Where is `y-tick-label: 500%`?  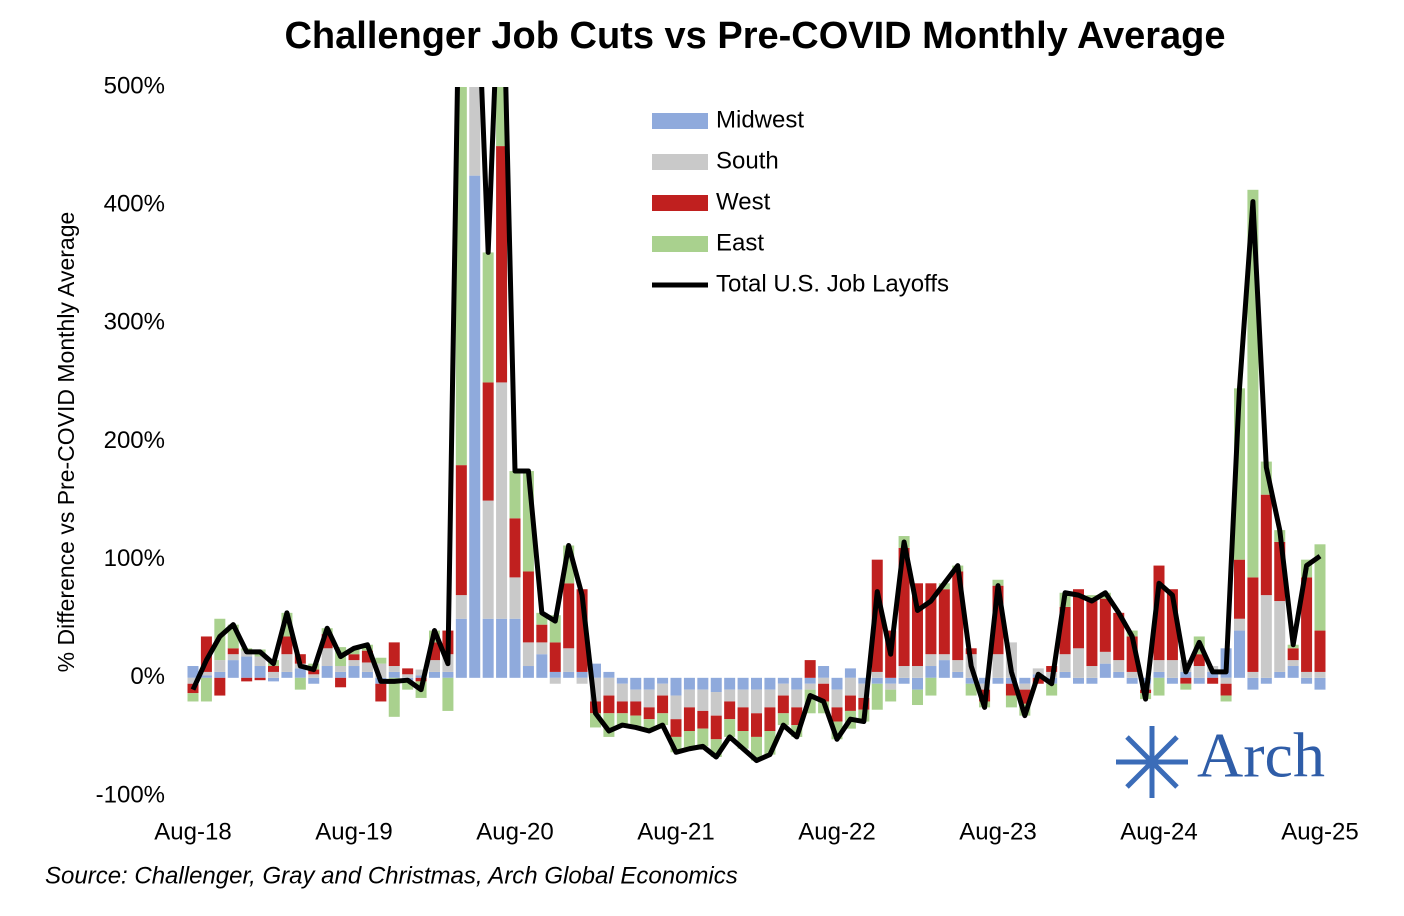 y-tick-label: 500% is located at coordinates (134, 85).